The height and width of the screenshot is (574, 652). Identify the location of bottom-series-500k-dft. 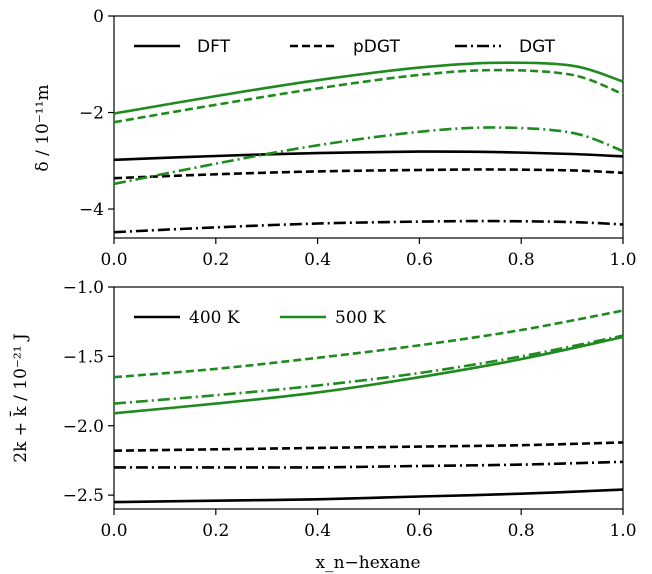
(368, 375).